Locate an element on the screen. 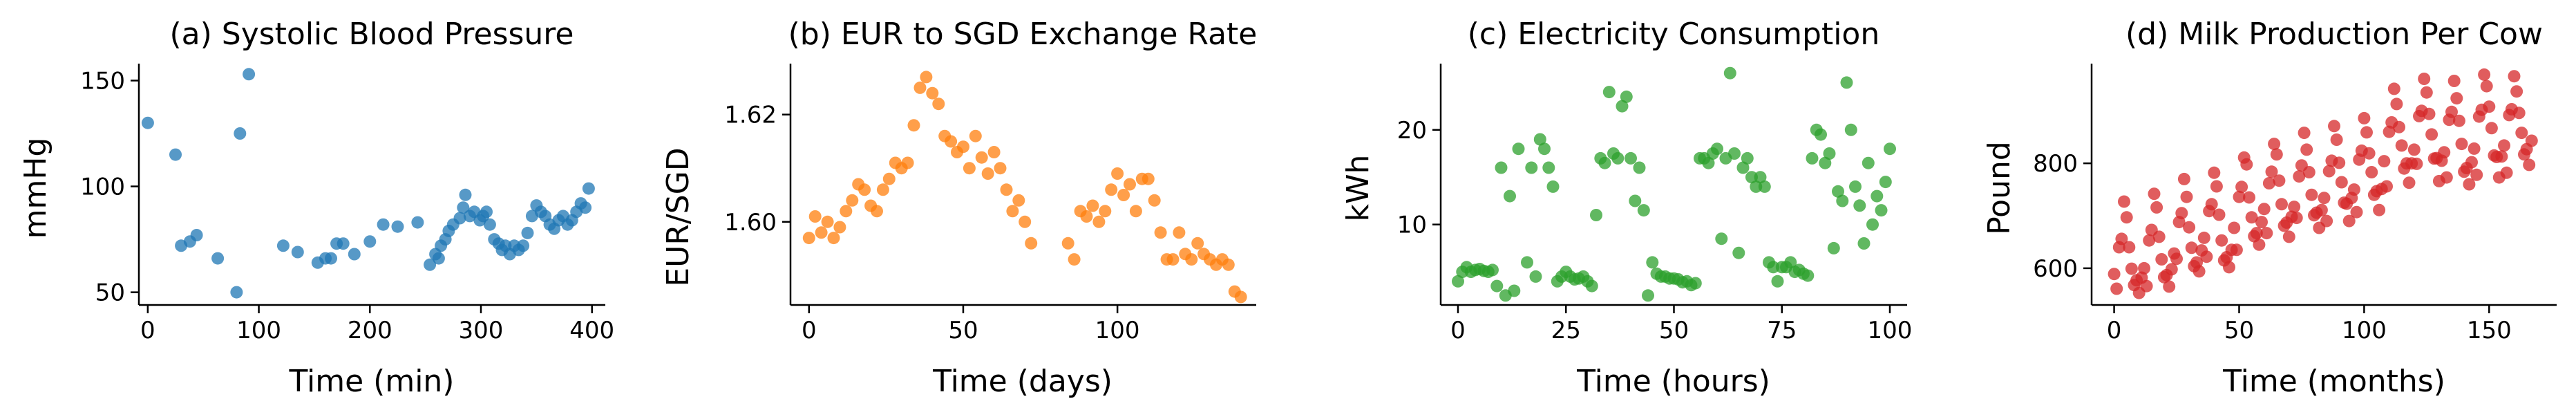  axis-ticks: 0 25 50 75 100 10 20 is located at coordinates (1655, 230).